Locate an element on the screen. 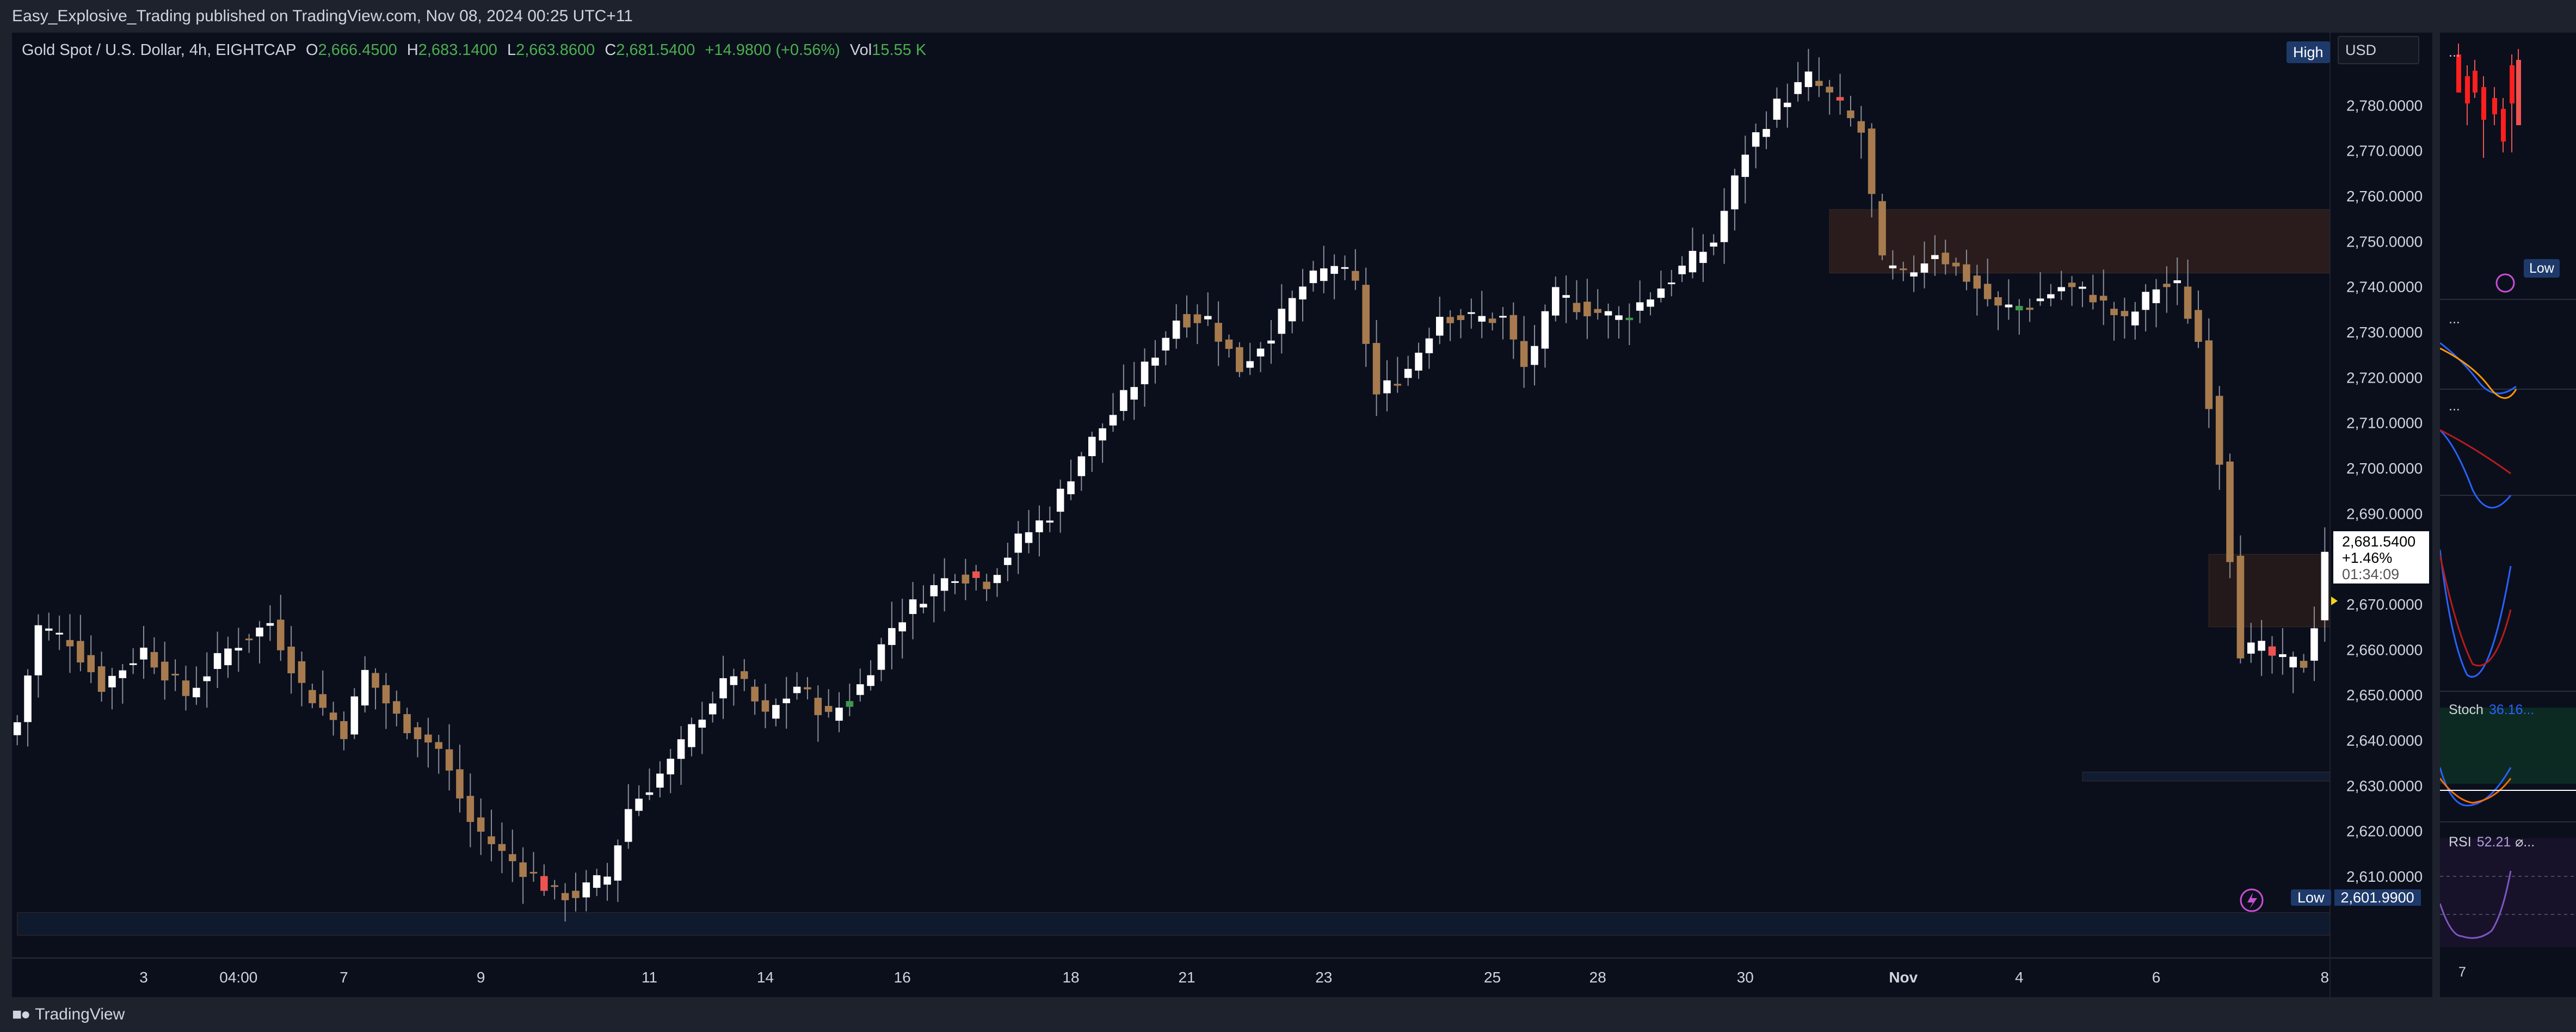  footer-bar: ■● TradingView is located at coordinates (1288, 1014).